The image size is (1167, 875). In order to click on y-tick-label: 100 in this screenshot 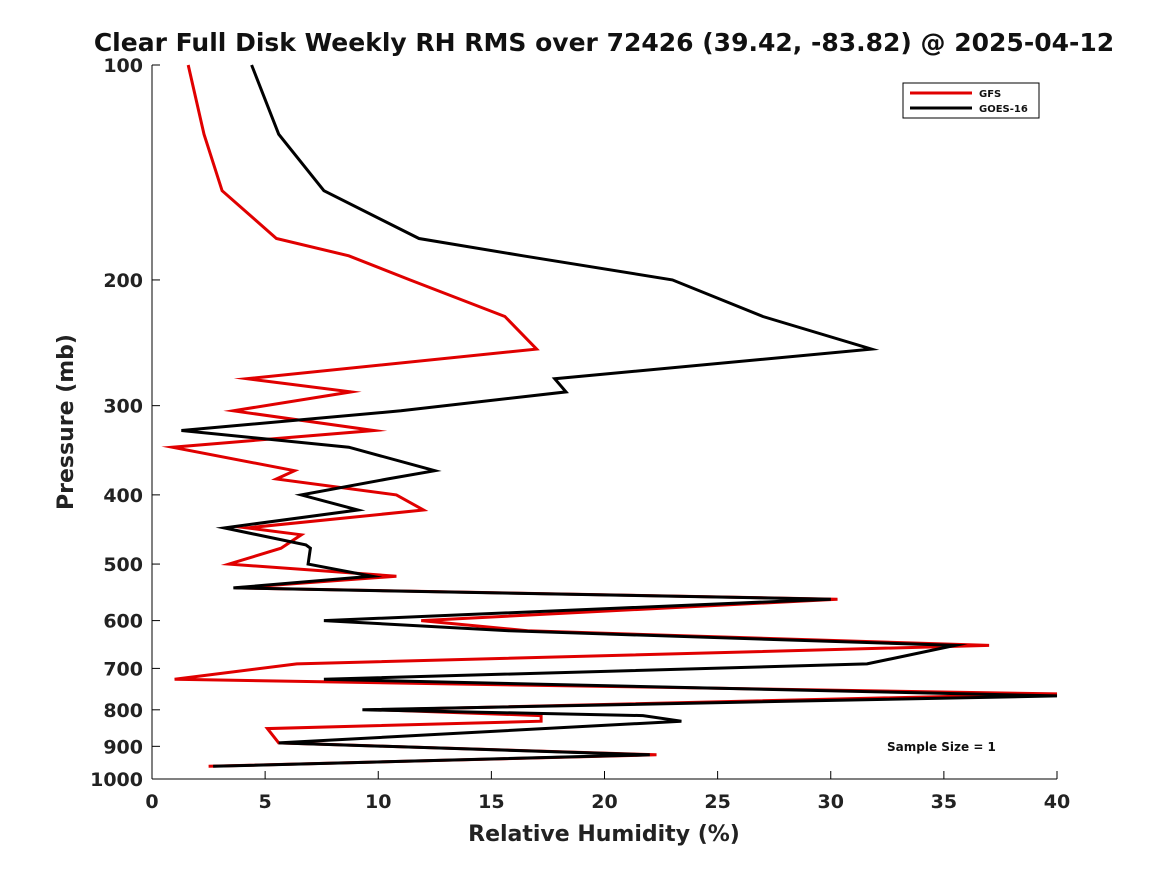, I will do `click(123, 66)`.